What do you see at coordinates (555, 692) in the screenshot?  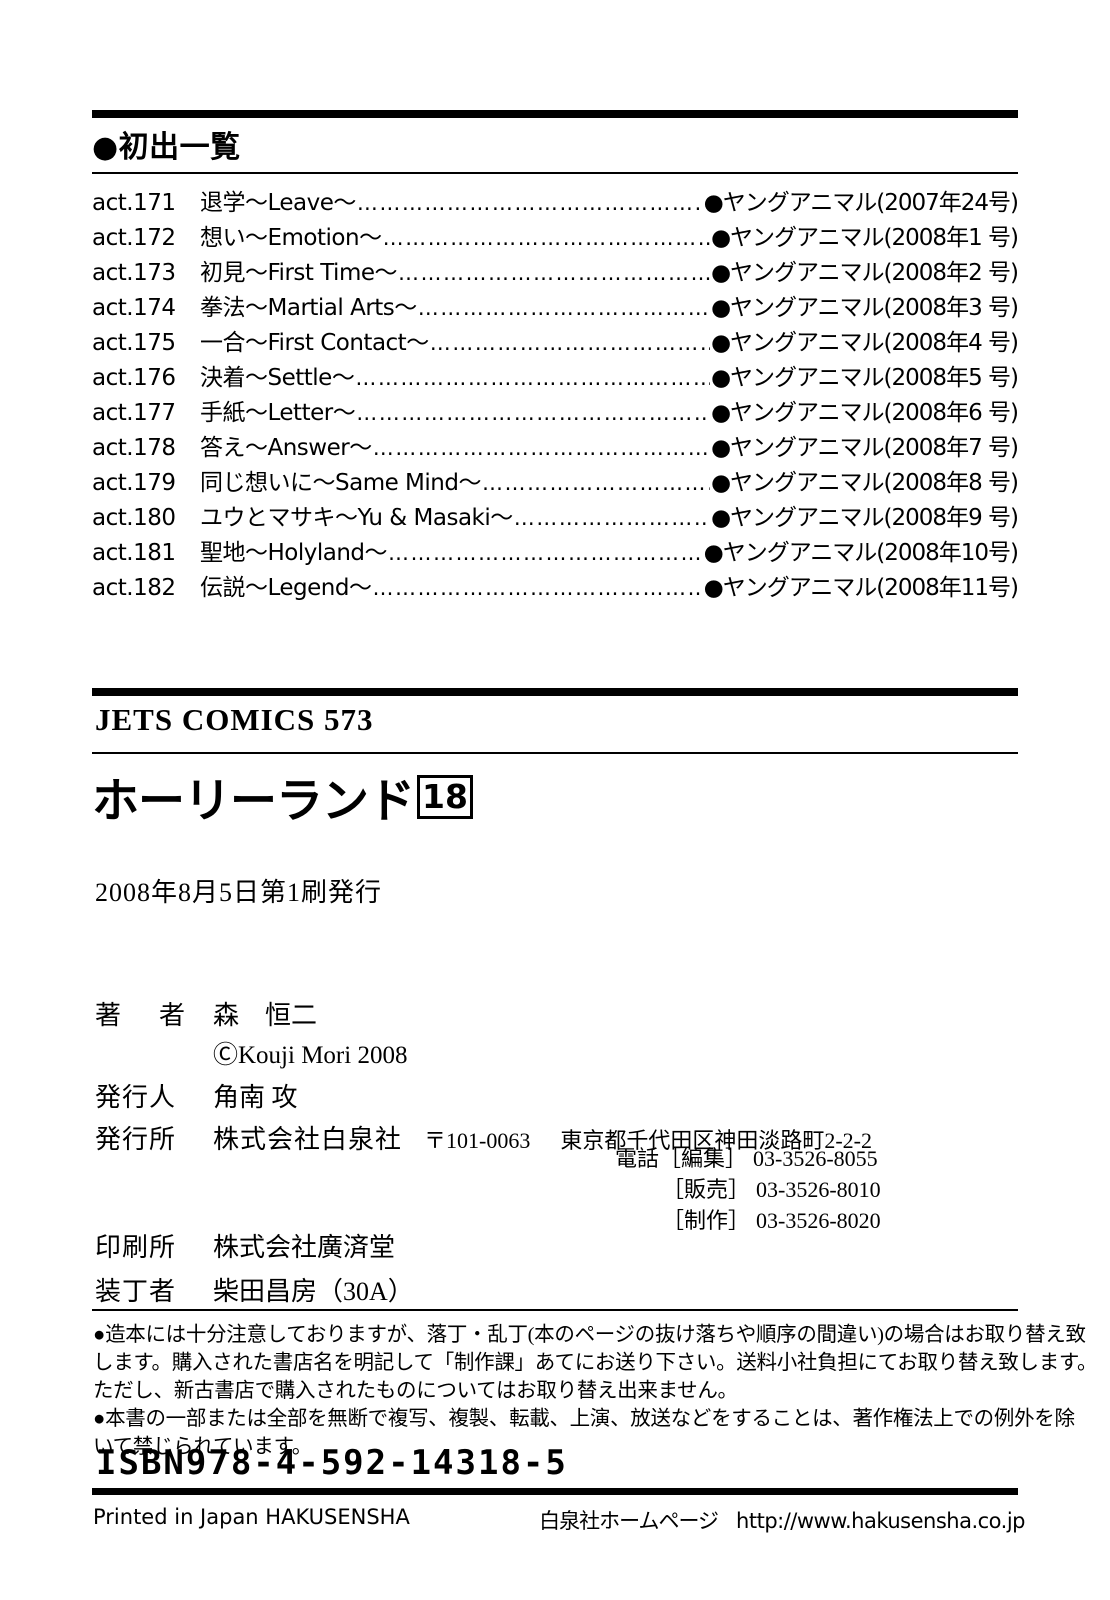 I see `divider-thick-title` at bounding box center [555, 692].